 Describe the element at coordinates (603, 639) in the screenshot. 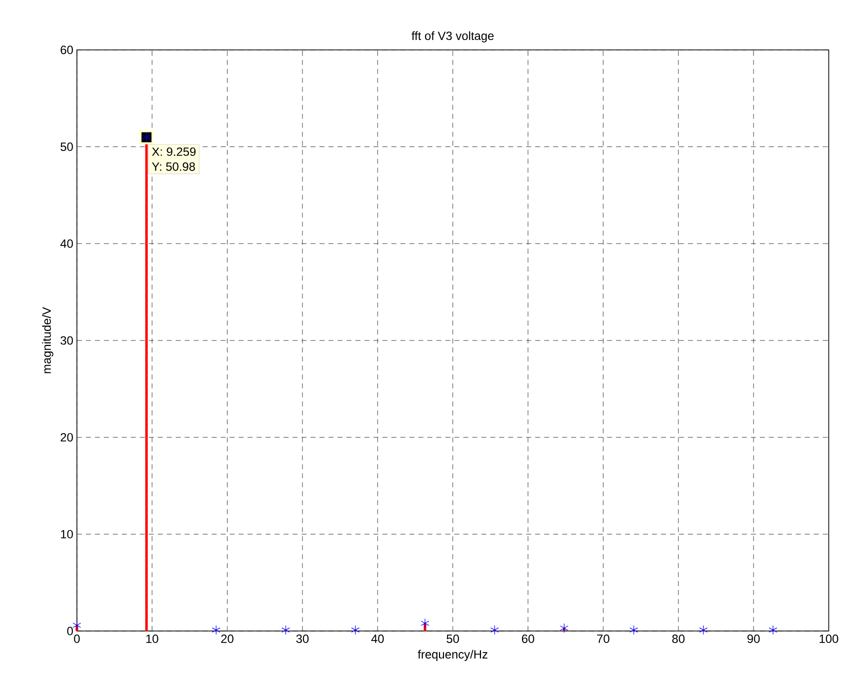

I see `x-tick-label: 70` at that location.